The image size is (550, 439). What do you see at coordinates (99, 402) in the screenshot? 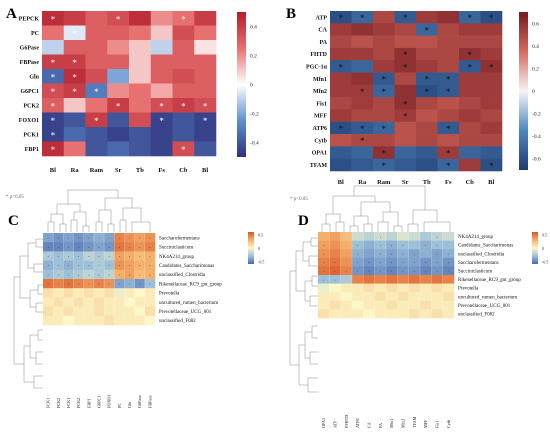
I see `column-label: G6PC1` at bounding box center [99, 402].